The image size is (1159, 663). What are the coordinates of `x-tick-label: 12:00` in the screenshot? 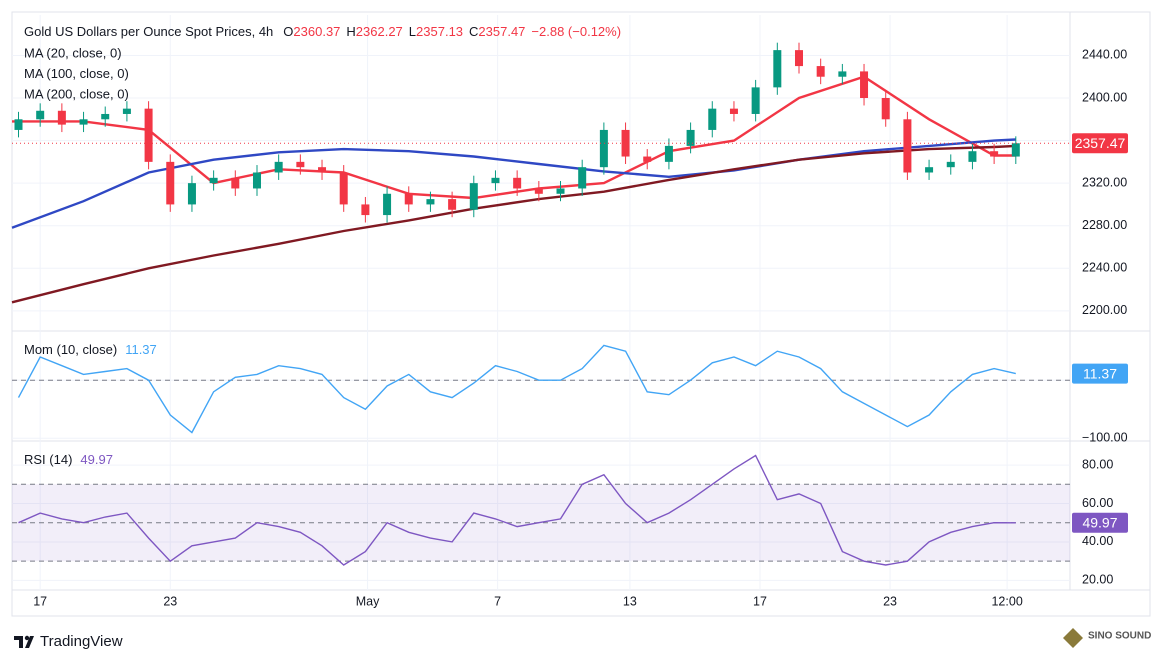 It's located at (1006, 601).